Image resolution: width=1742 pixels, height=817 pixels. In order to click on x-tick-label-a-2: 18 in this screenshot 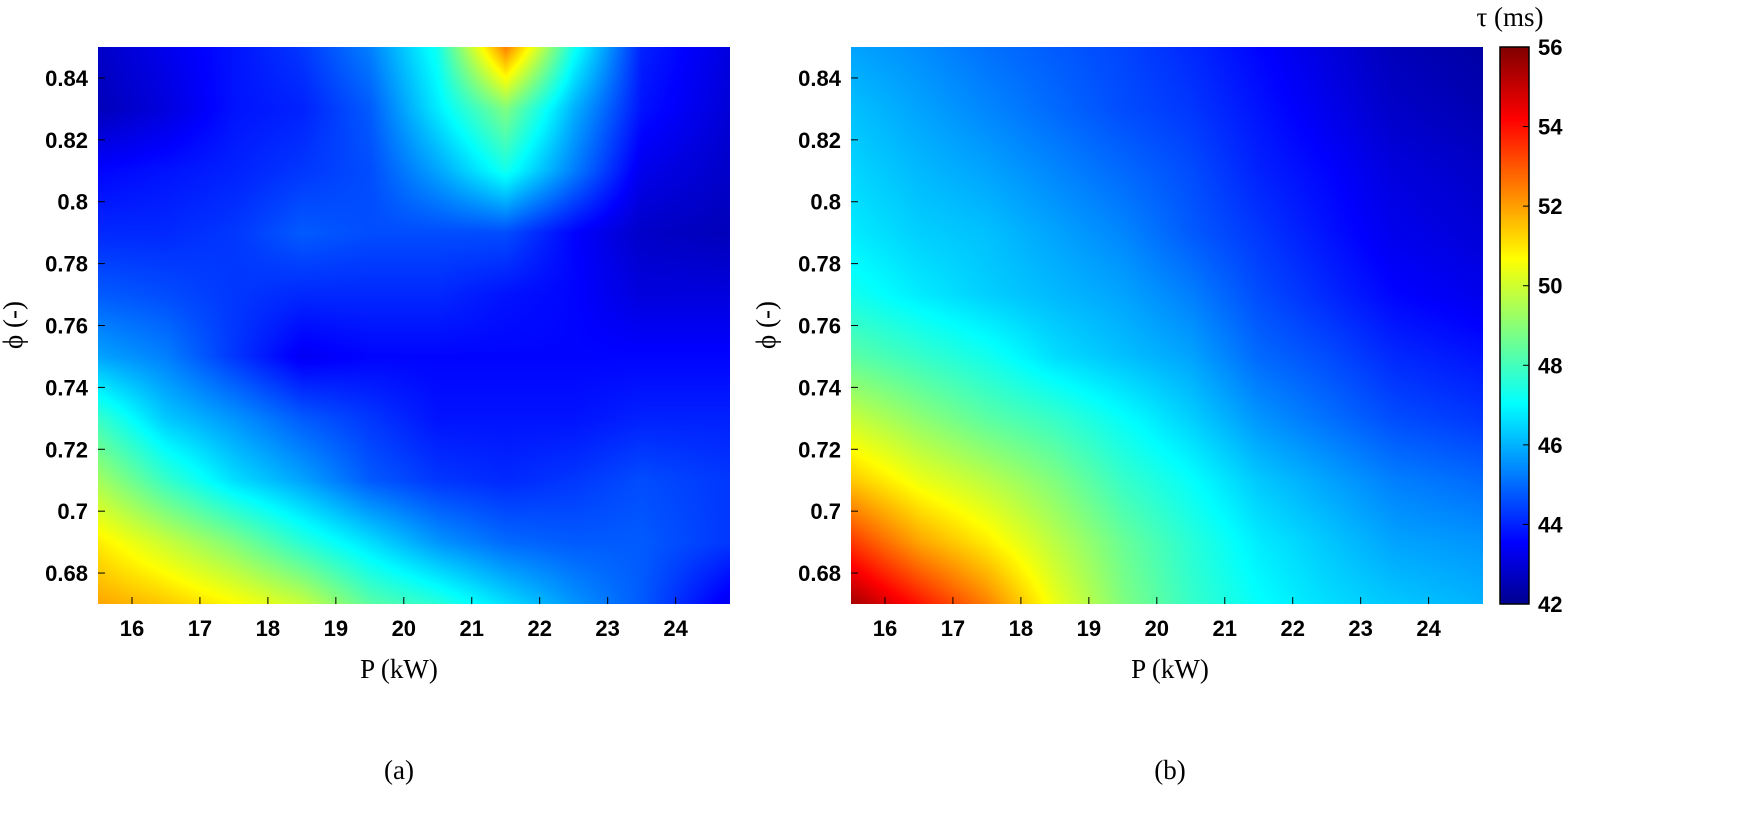, I will do `click(268, 628)`.